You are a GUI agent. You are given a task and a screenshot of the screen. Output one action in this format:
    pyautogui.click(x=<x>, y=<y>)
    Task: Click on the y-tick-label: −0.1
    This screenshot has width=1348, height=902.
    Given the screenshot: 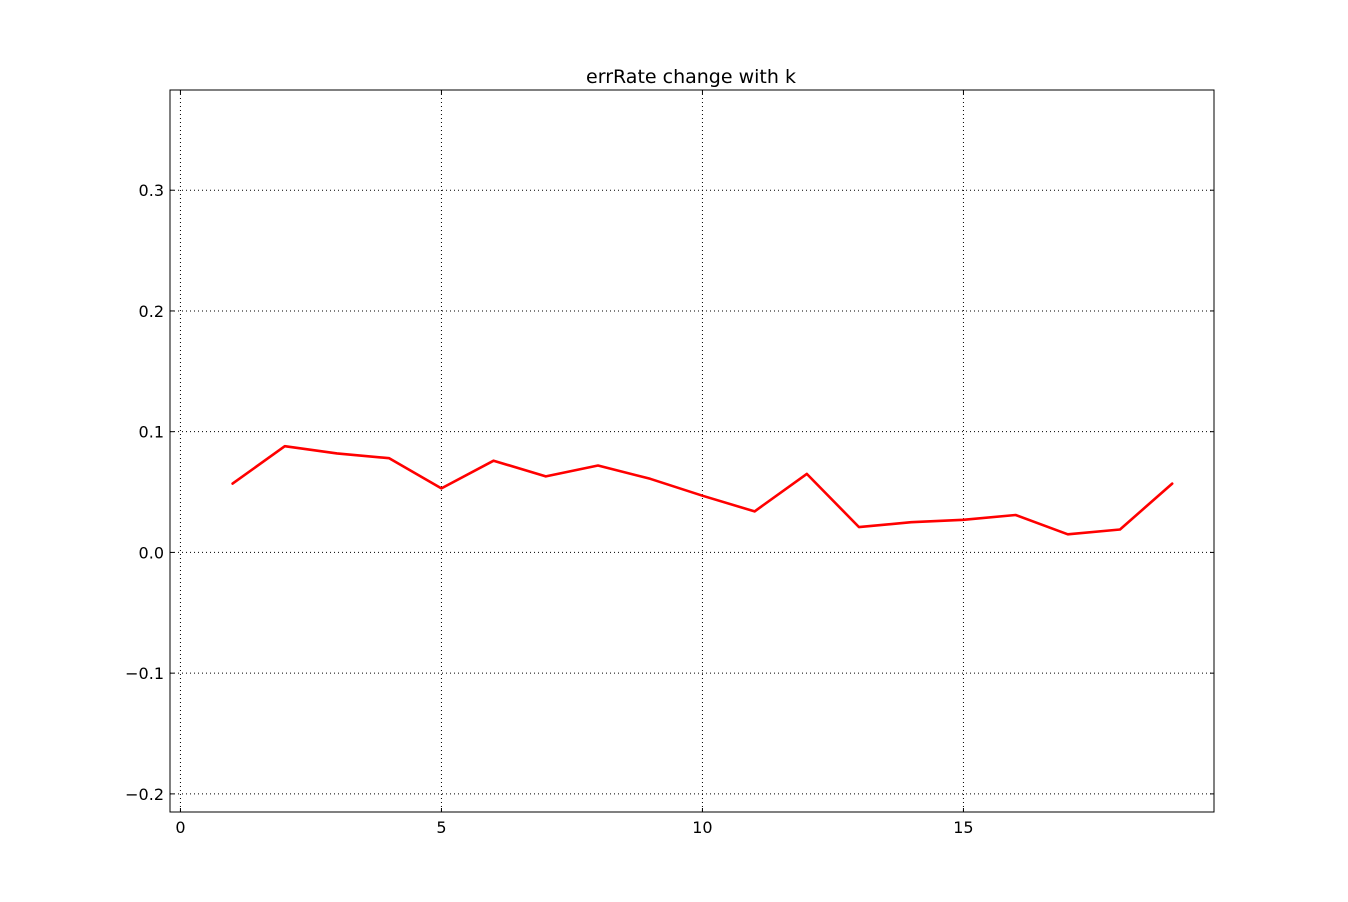 What is the action you would take?
    pyautogui.click(x=144, y=673)
    